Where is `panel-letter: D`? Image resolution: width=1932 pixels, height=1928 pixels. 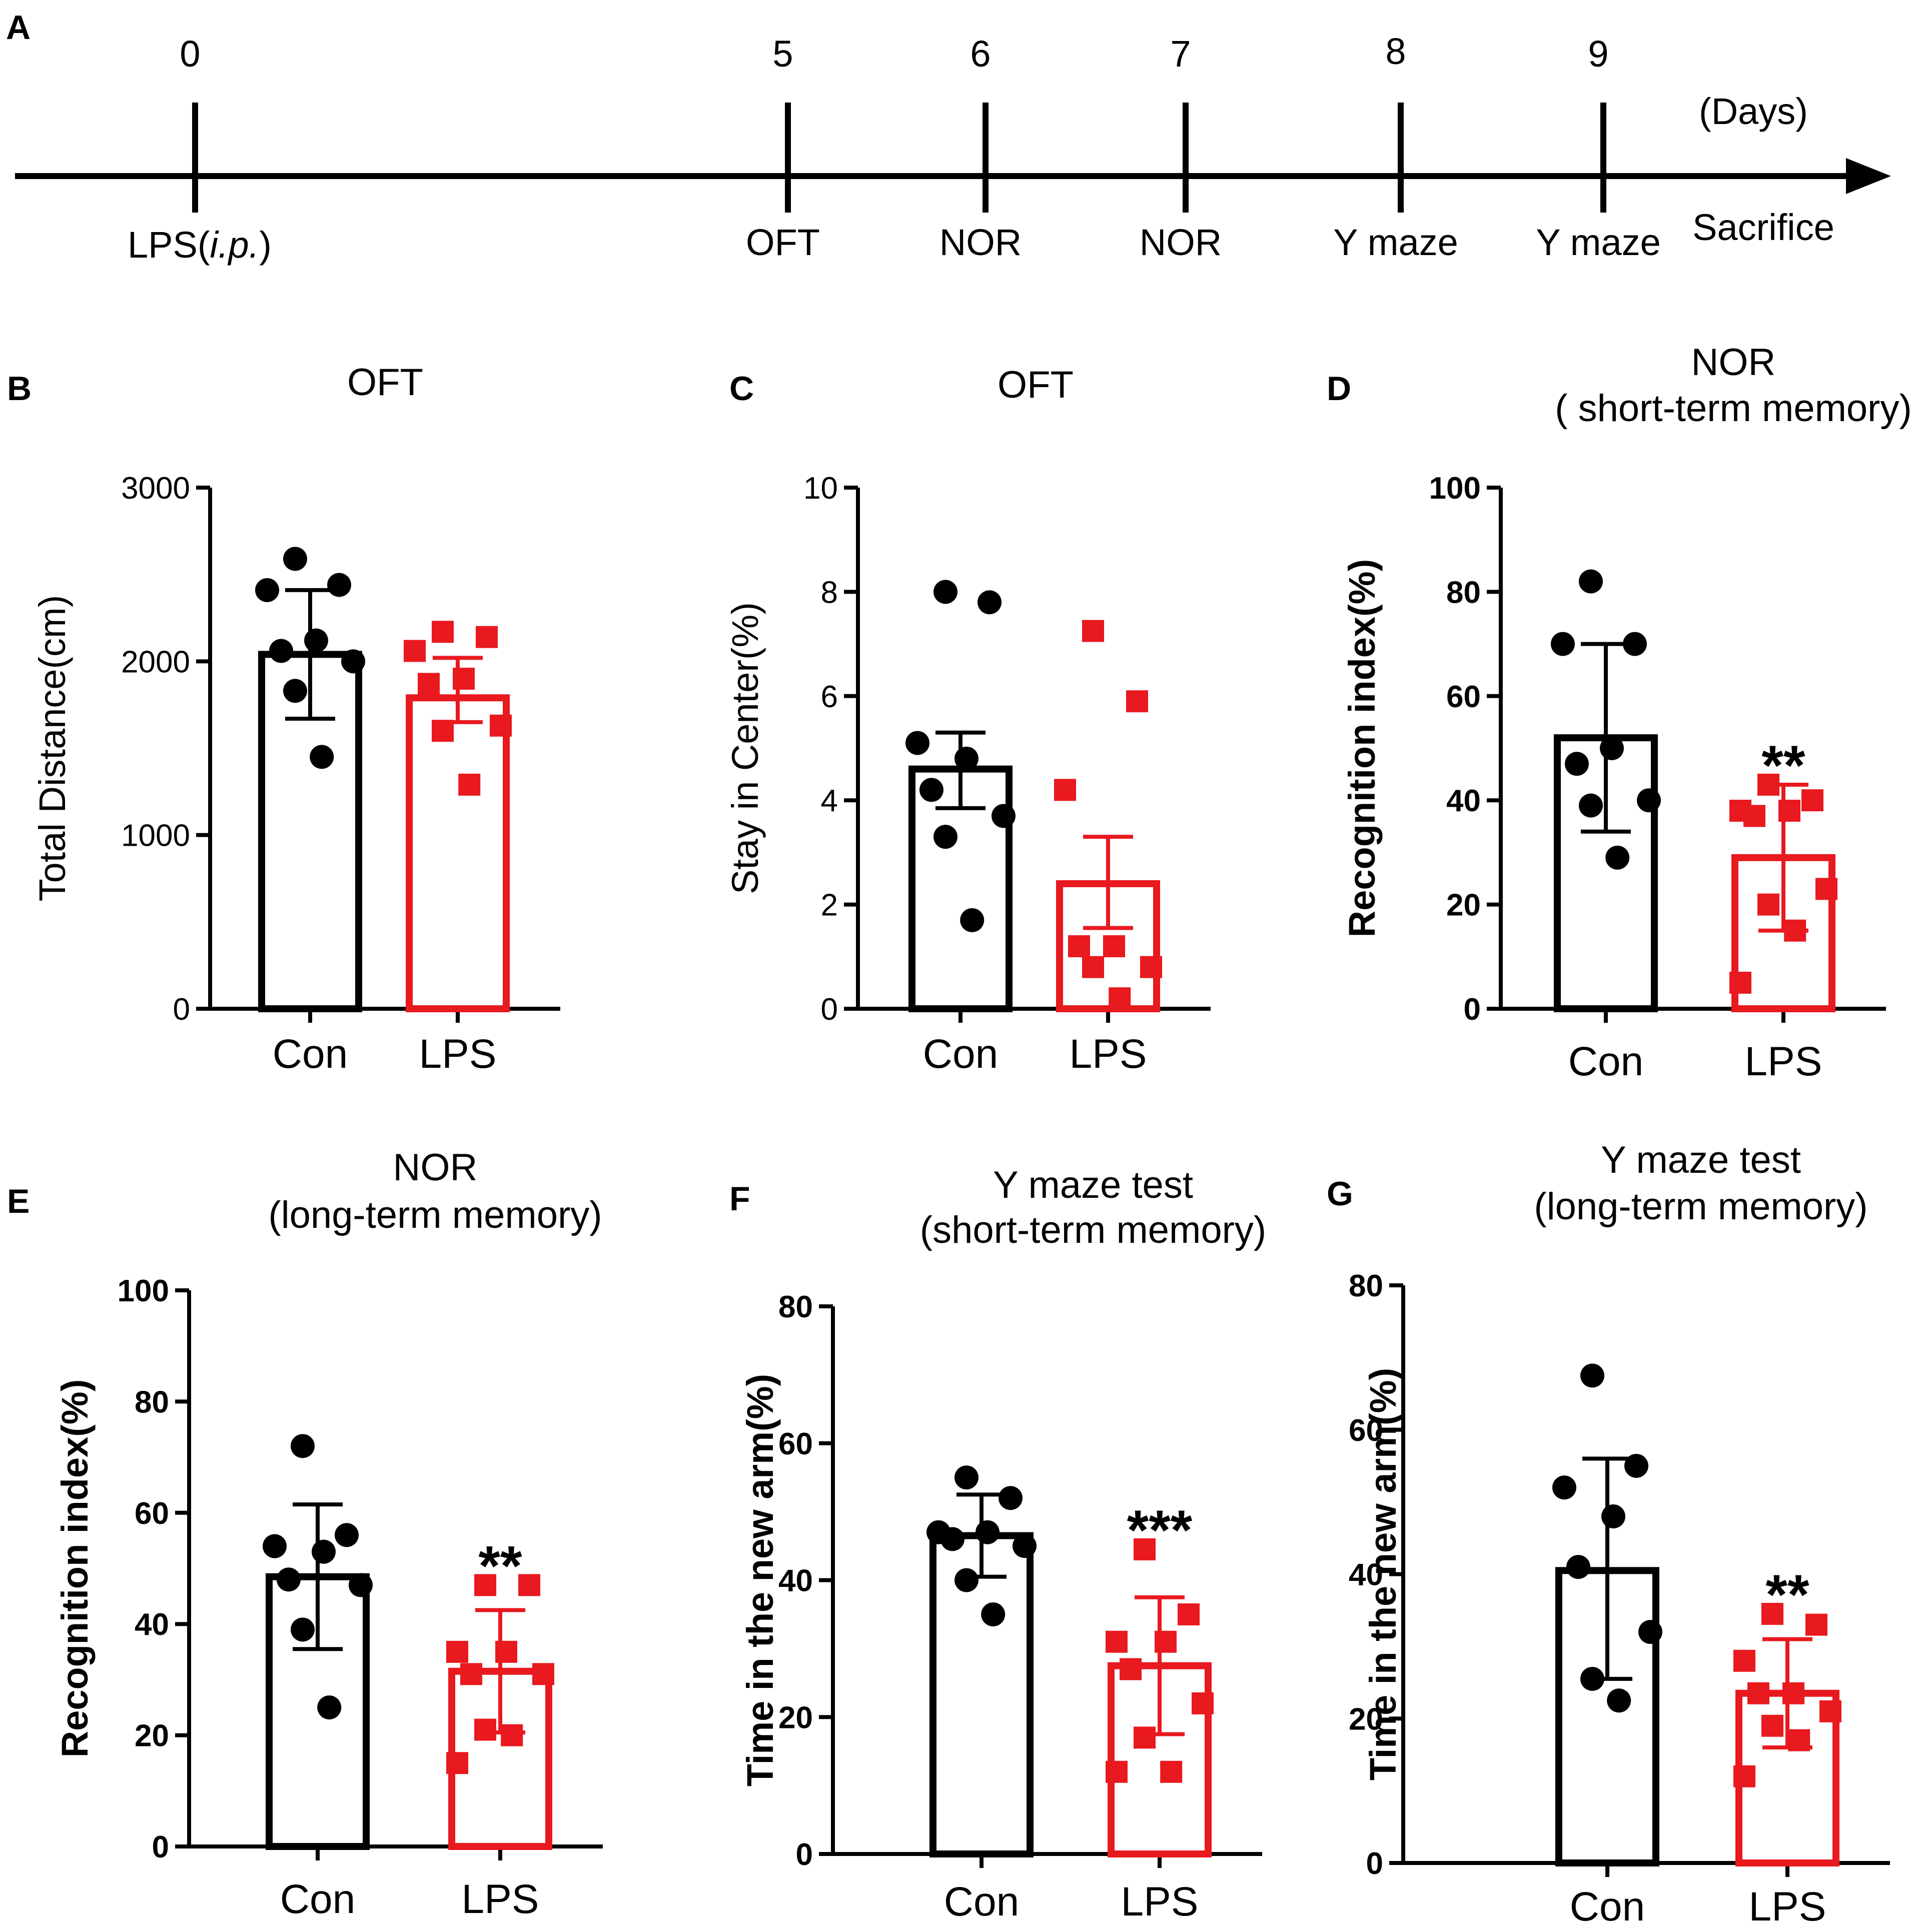
panel-letter: D is located at coordinates (1339, 389).